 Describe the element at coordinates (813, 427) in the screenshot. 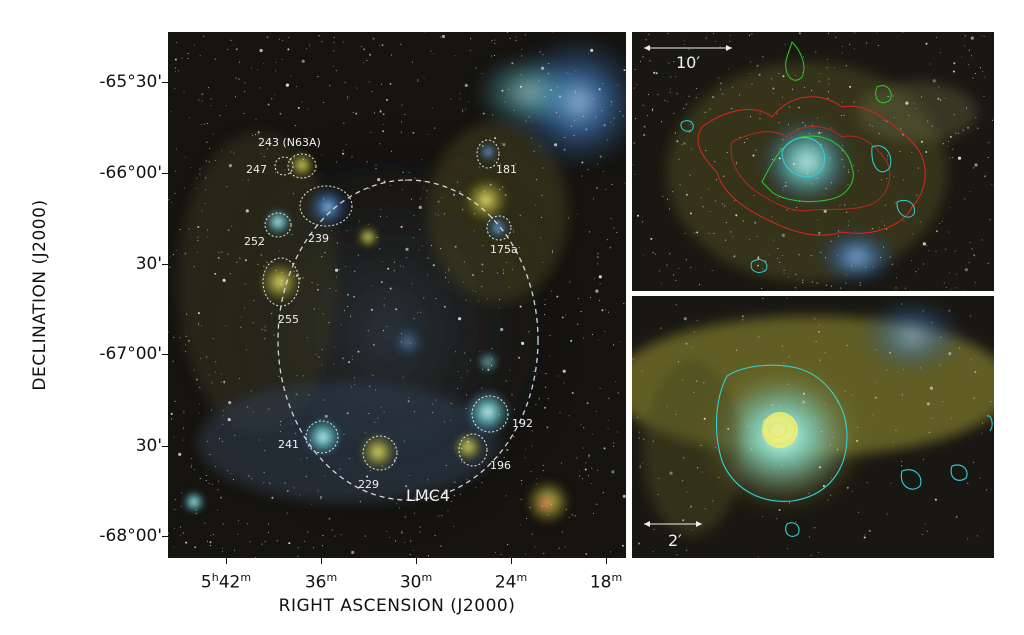

I see `inset-bottom-svg: 2′` at that location.